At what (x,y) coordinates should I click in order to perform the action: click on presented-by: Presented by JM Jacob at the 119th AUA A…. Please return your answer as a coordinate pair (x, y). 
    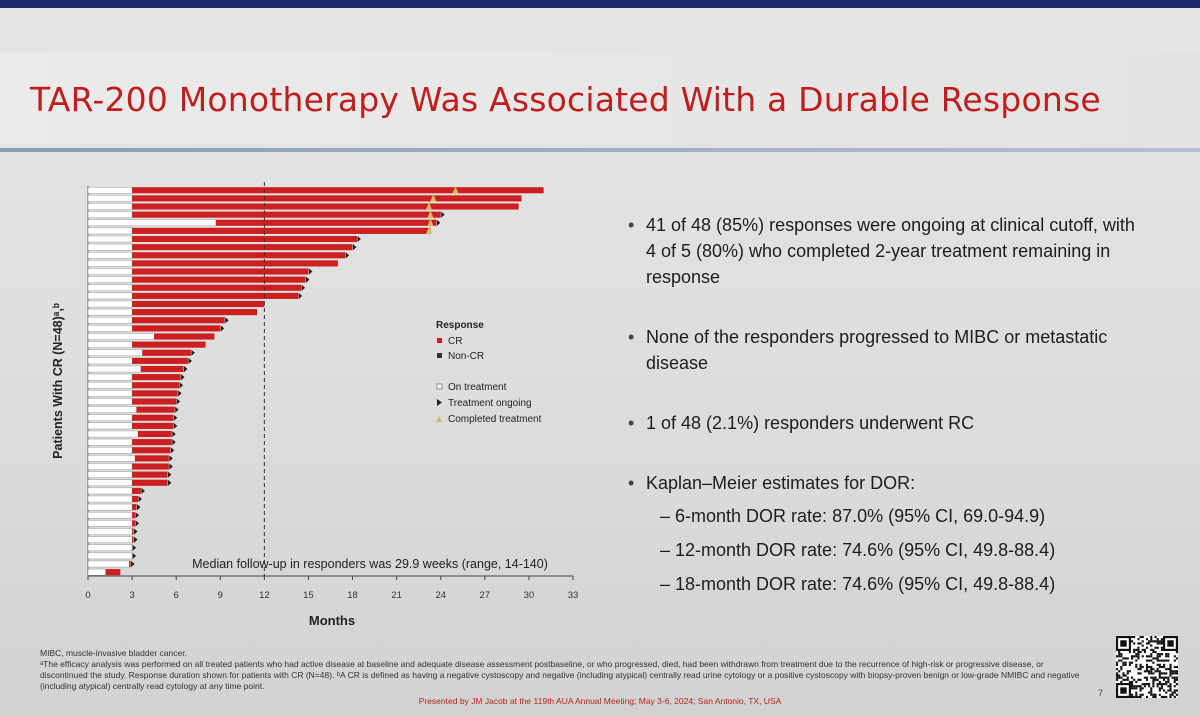
    Looking at the image, I should click on (600, 701).